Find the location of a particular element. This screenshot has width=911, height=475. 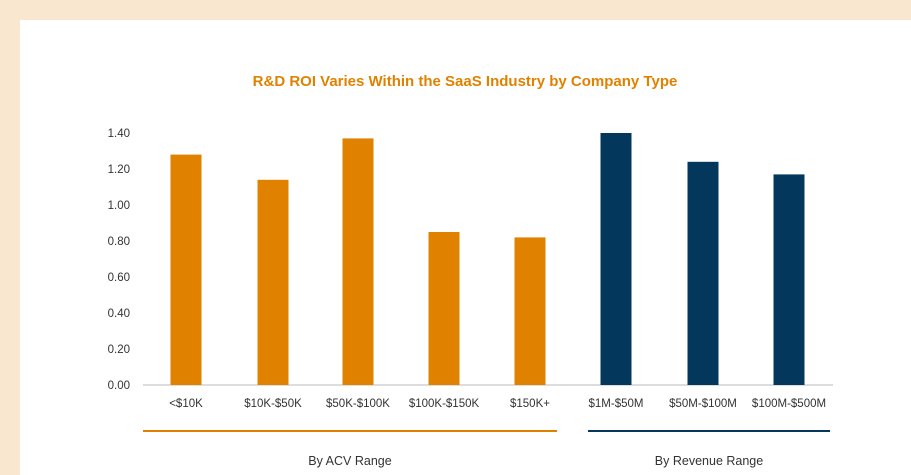

group-label: By Revenue Range is located at coordinates (709, 461).